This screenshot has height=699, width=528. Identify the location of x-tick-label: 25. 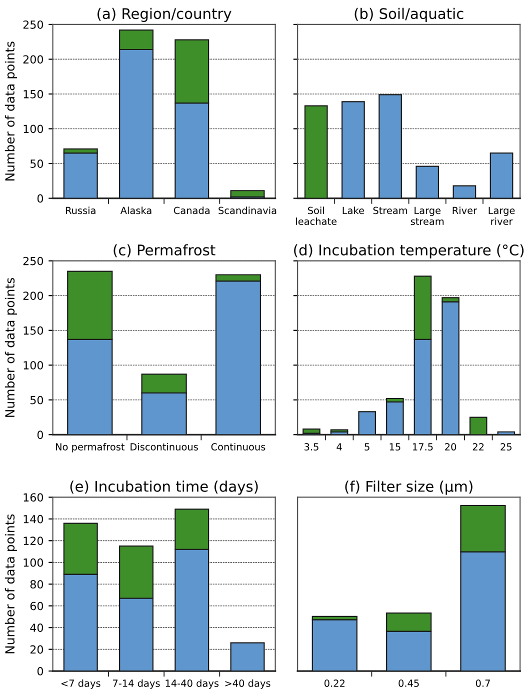
(506, 447).